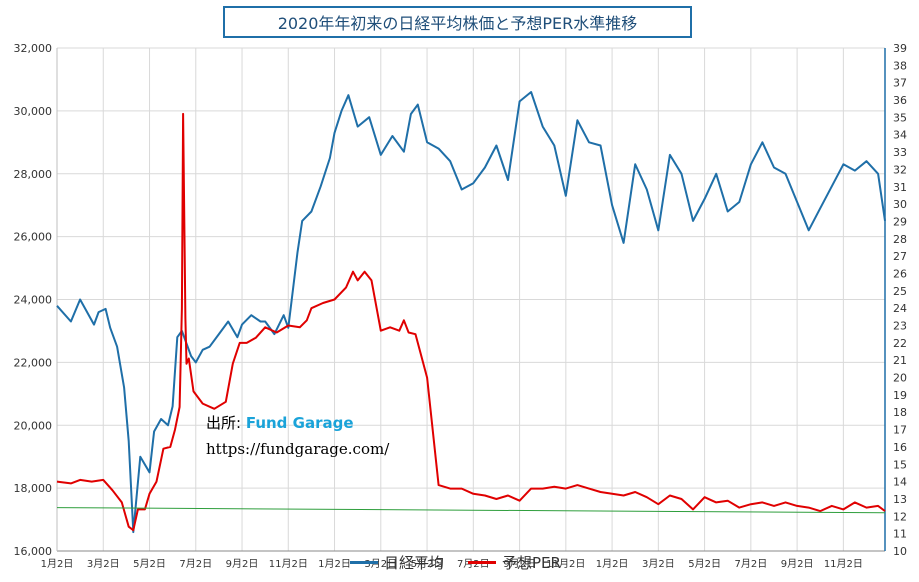  I want to click on y-left-tick-label: 18,000, so click(33, 488).